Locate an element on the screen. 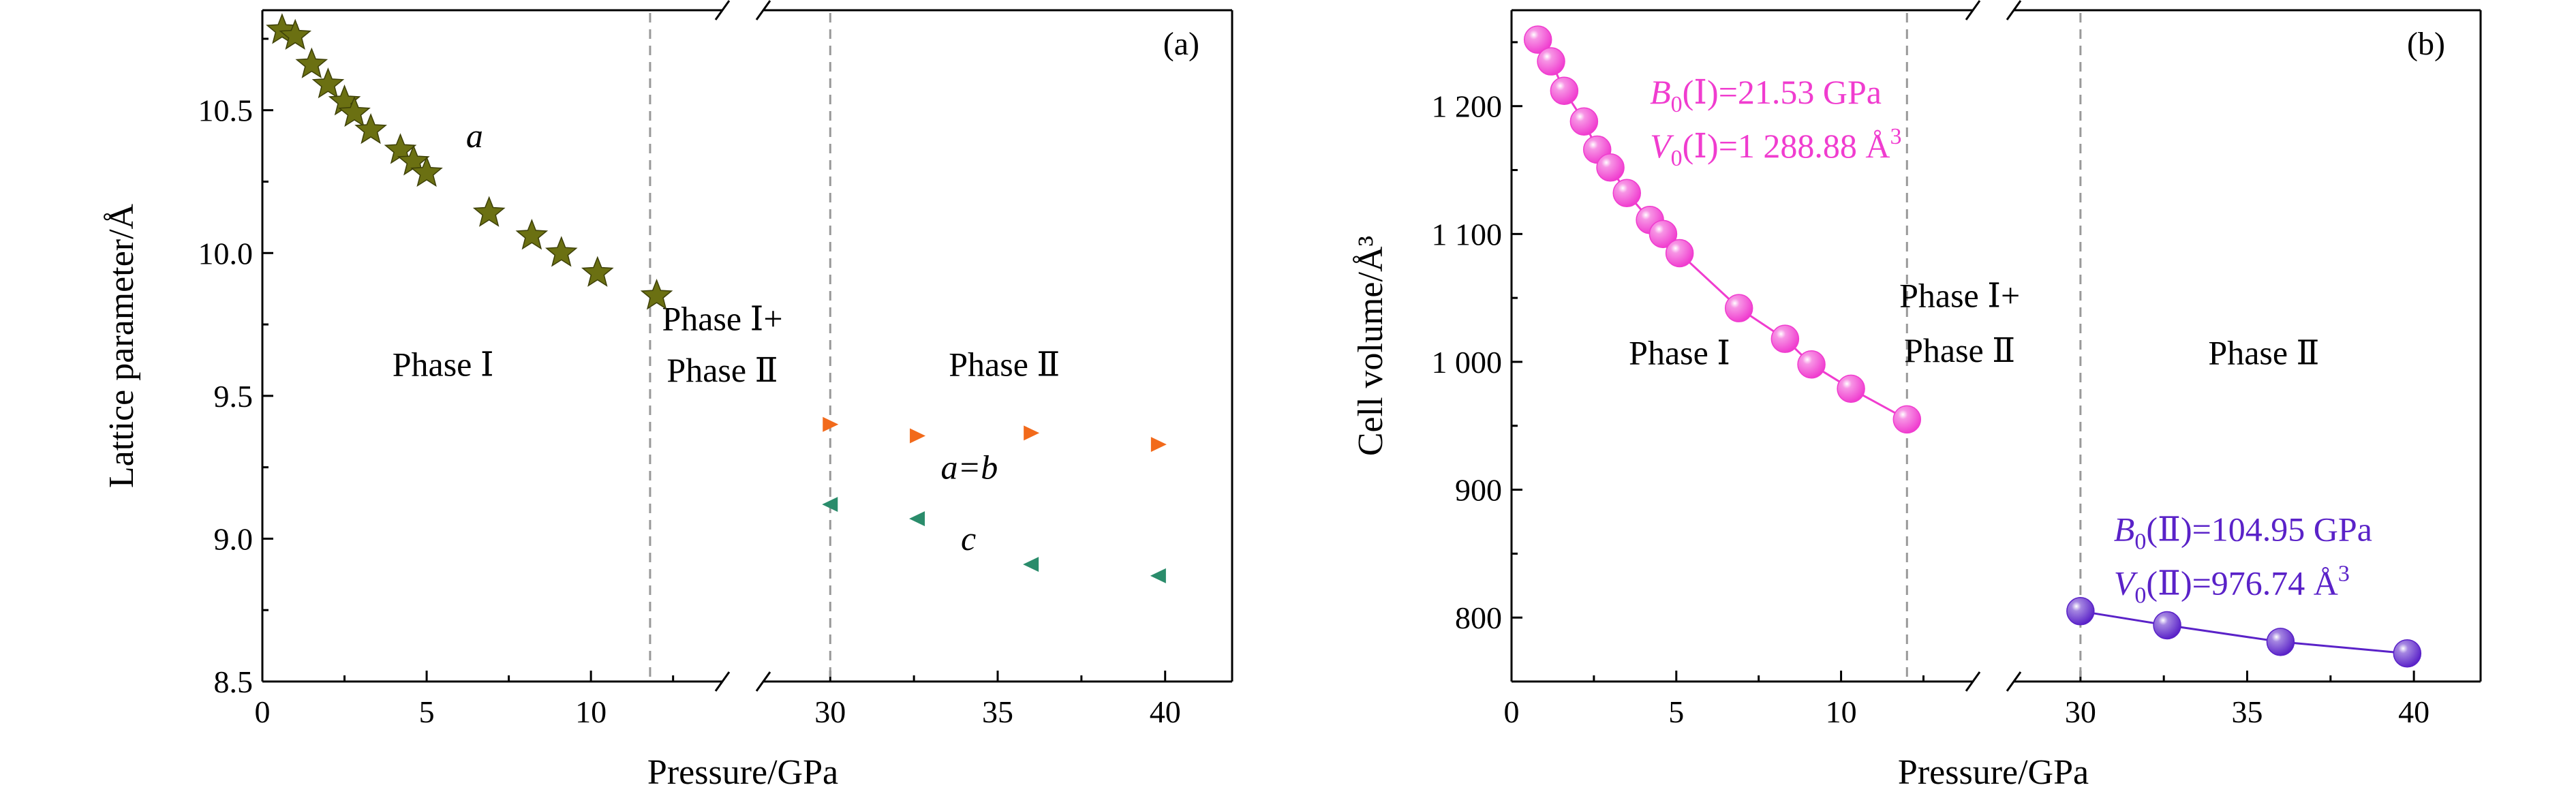  annotation-label: a=b is located at coordinates (969, 467).